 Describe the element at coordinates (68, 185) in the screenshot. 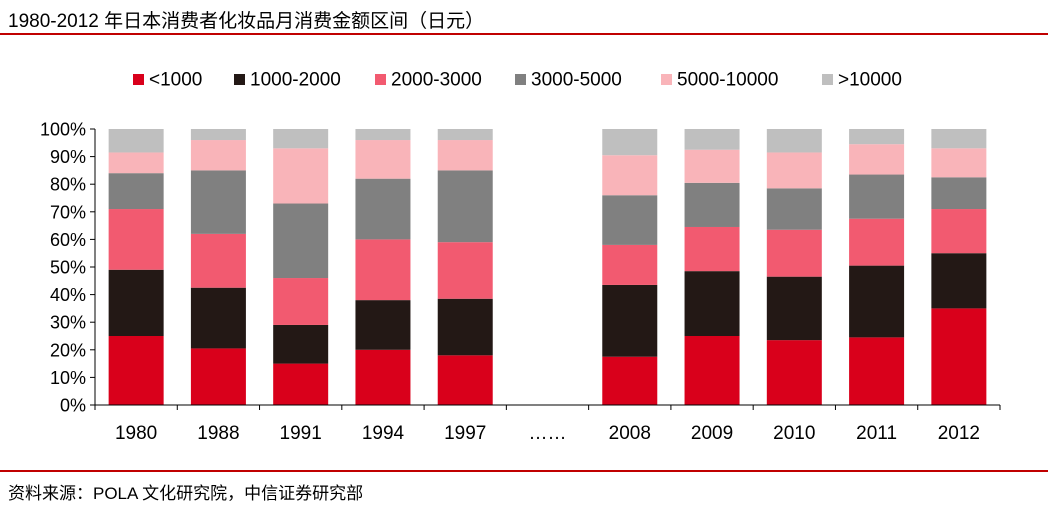

I see `y-tick-label: 80%` at that location.